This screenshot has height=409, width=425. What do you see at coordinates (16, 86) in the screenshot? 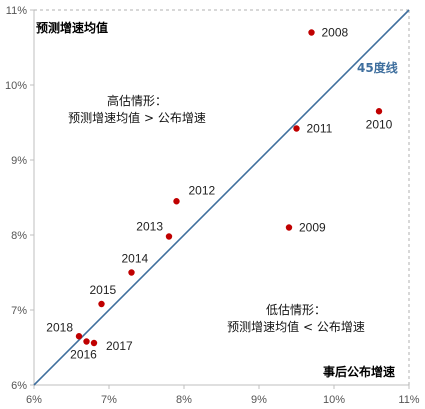
I see `y-tick-label: 10%` at bounding box center [16, 86].